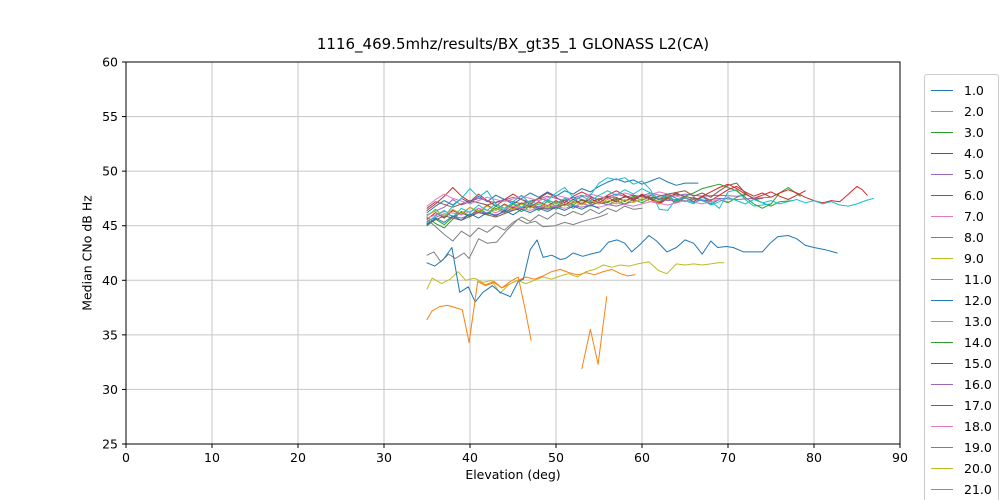  Describe the element at coordinates (974, 237) in the screenshot. I see `legend-label: 8.0` at that location.